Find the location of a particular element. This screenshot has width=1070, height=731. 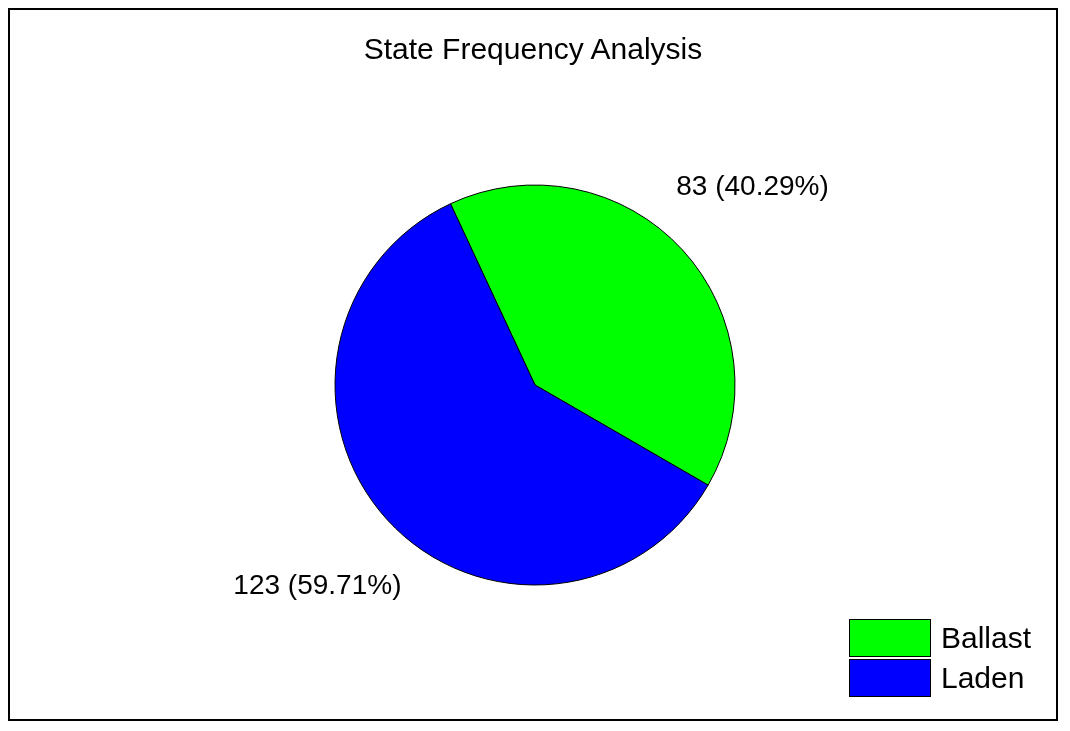

data-label: 83 (40.29%) is located at coordinates (752, 186).